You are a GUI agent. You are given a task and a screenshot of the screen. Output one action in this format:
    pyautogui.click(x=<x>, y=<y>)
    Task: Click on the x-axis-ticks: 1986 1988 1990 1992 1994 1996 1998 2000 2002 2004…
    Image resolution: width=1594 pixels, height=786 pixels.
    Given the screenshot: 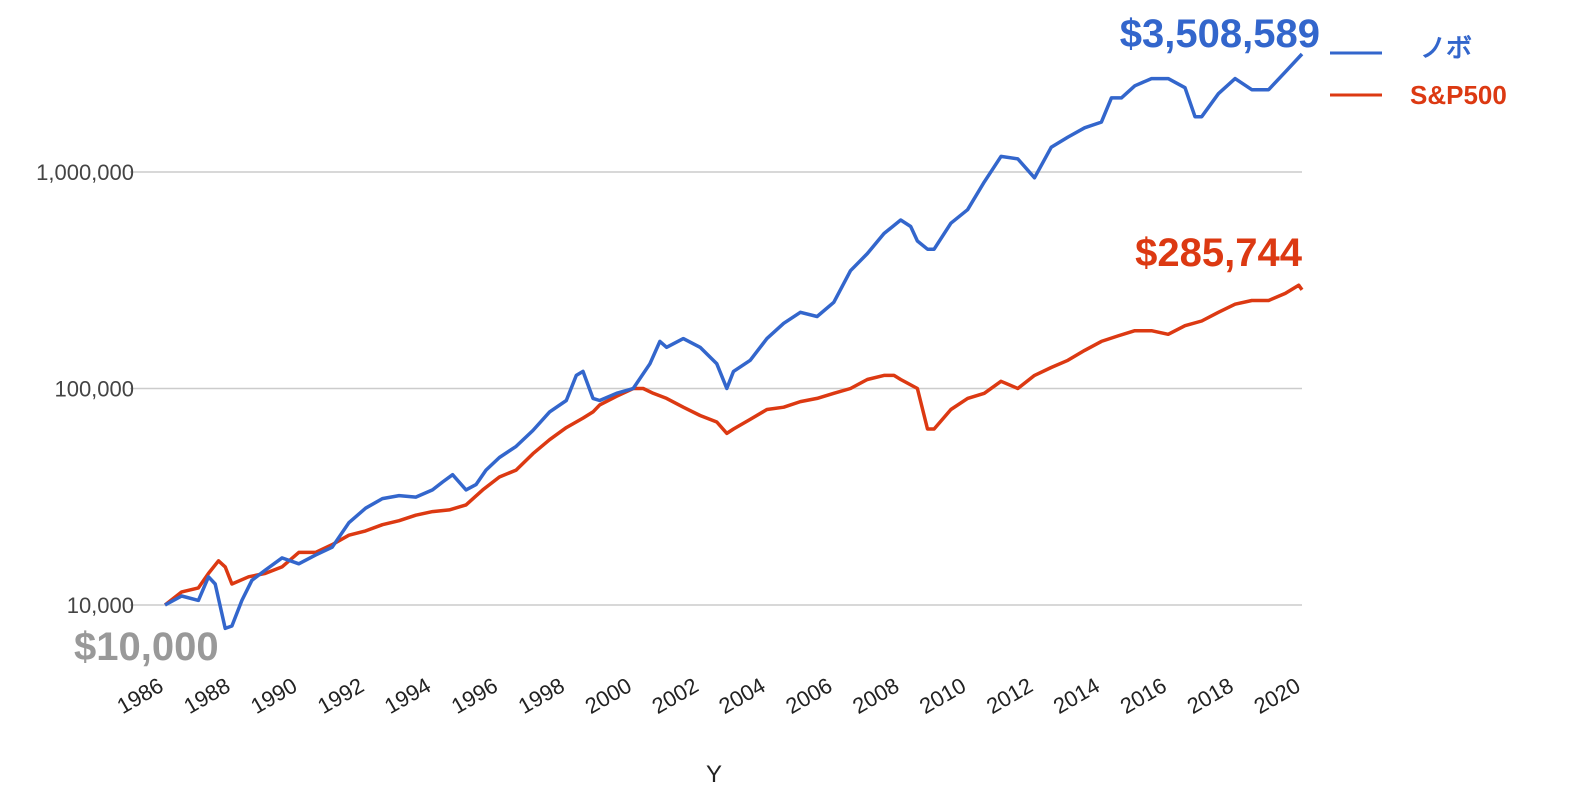 What is the action you would take?
    pyautogui.click(x=709, y=696)
    